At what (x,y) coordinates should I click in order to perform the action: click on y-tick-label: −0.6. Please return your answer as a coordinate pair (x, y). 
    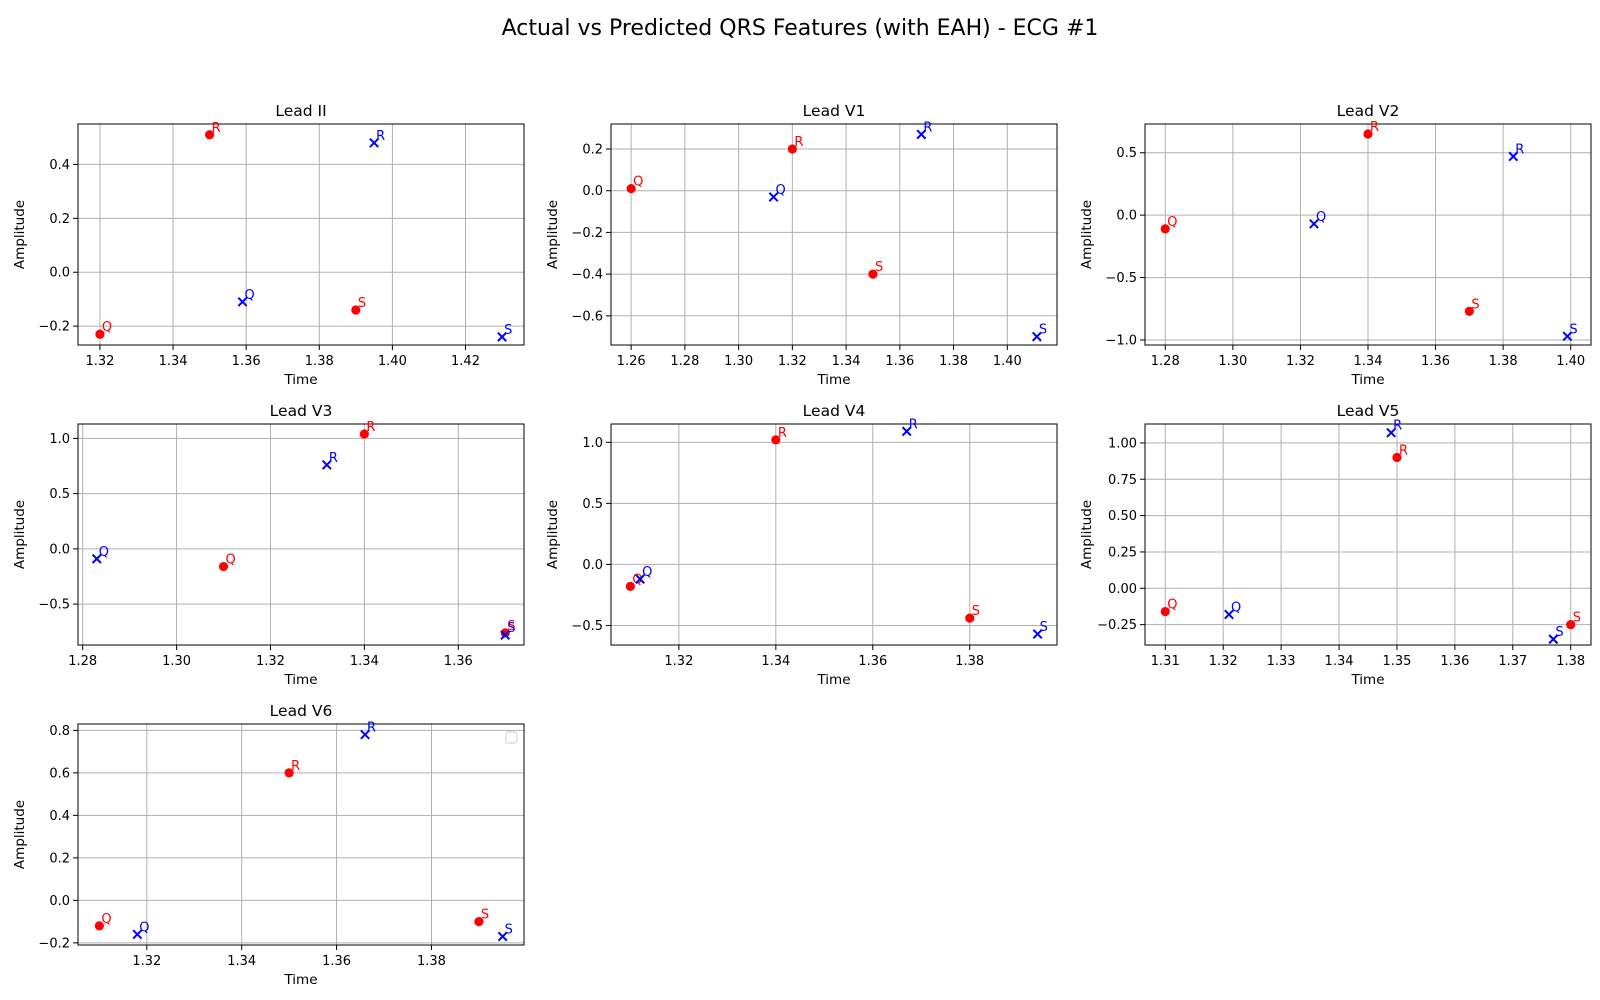
    Looking at the image, I should click on (587, 316).